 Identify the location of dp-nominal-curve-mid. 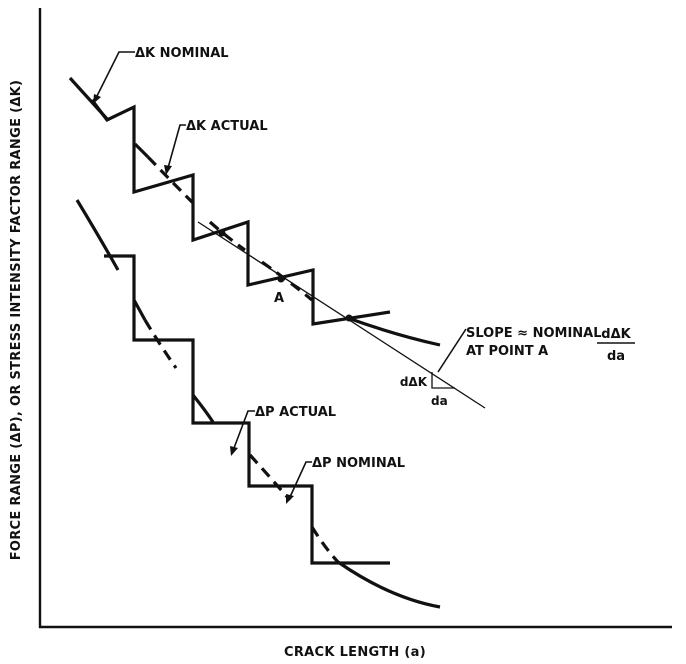
(139, 310).